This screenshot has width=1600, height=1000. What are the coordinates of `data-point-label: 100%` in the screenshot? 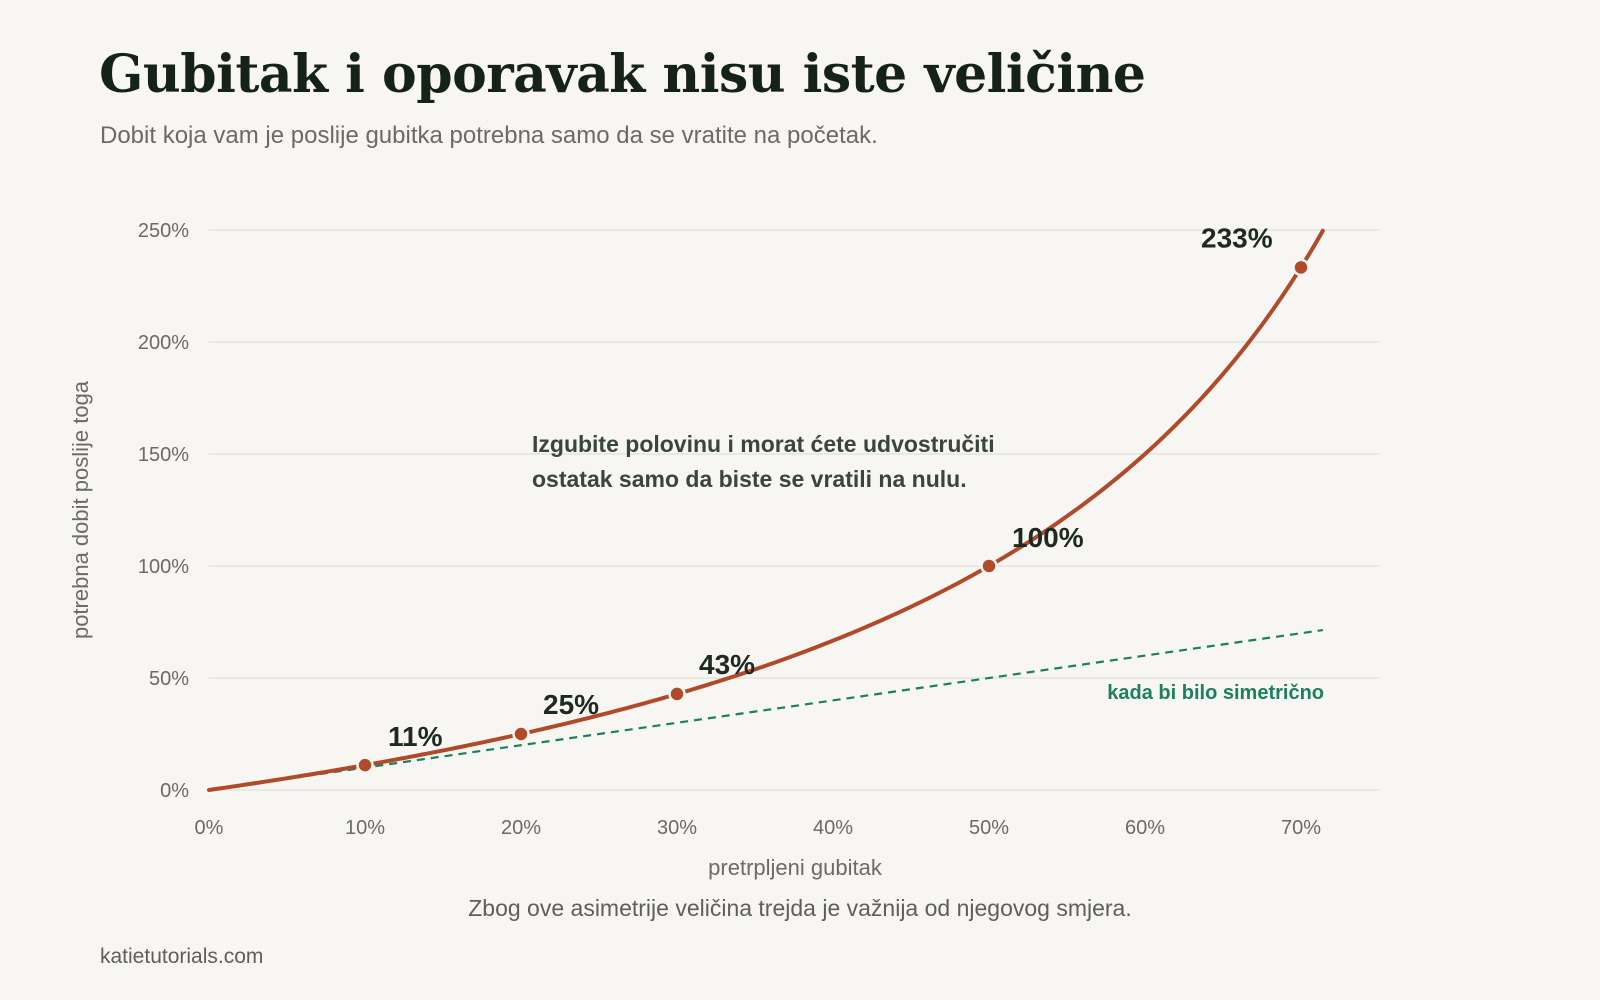 It's located at (1048, 537).